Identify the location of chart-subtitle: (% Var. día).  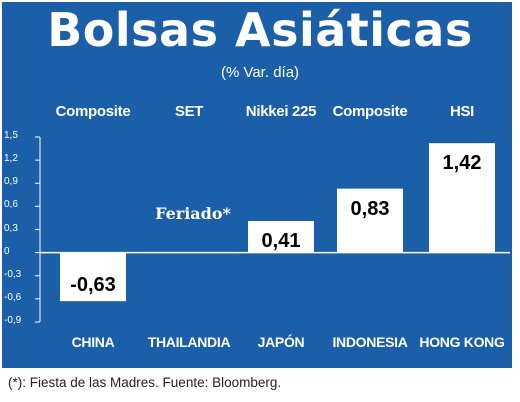
(260, 72).